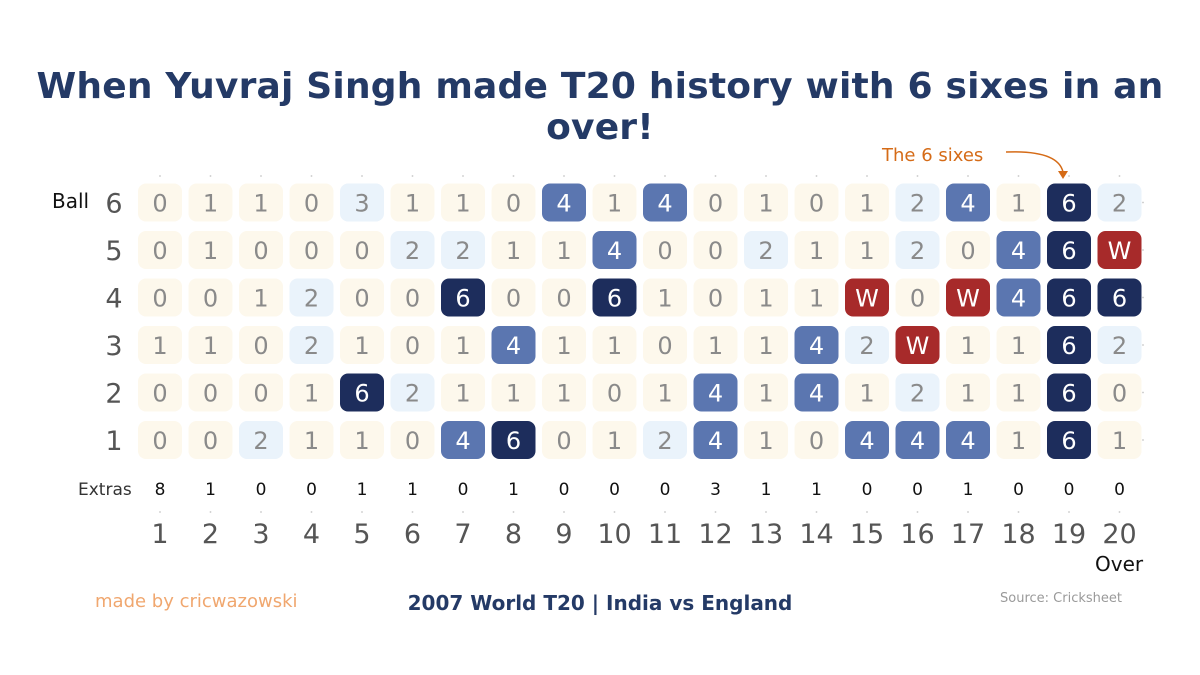  What do you see at coordinates (361, 534) in the screenshot?
I see `over-tick-label: 5` at bounding box center [361, 534].